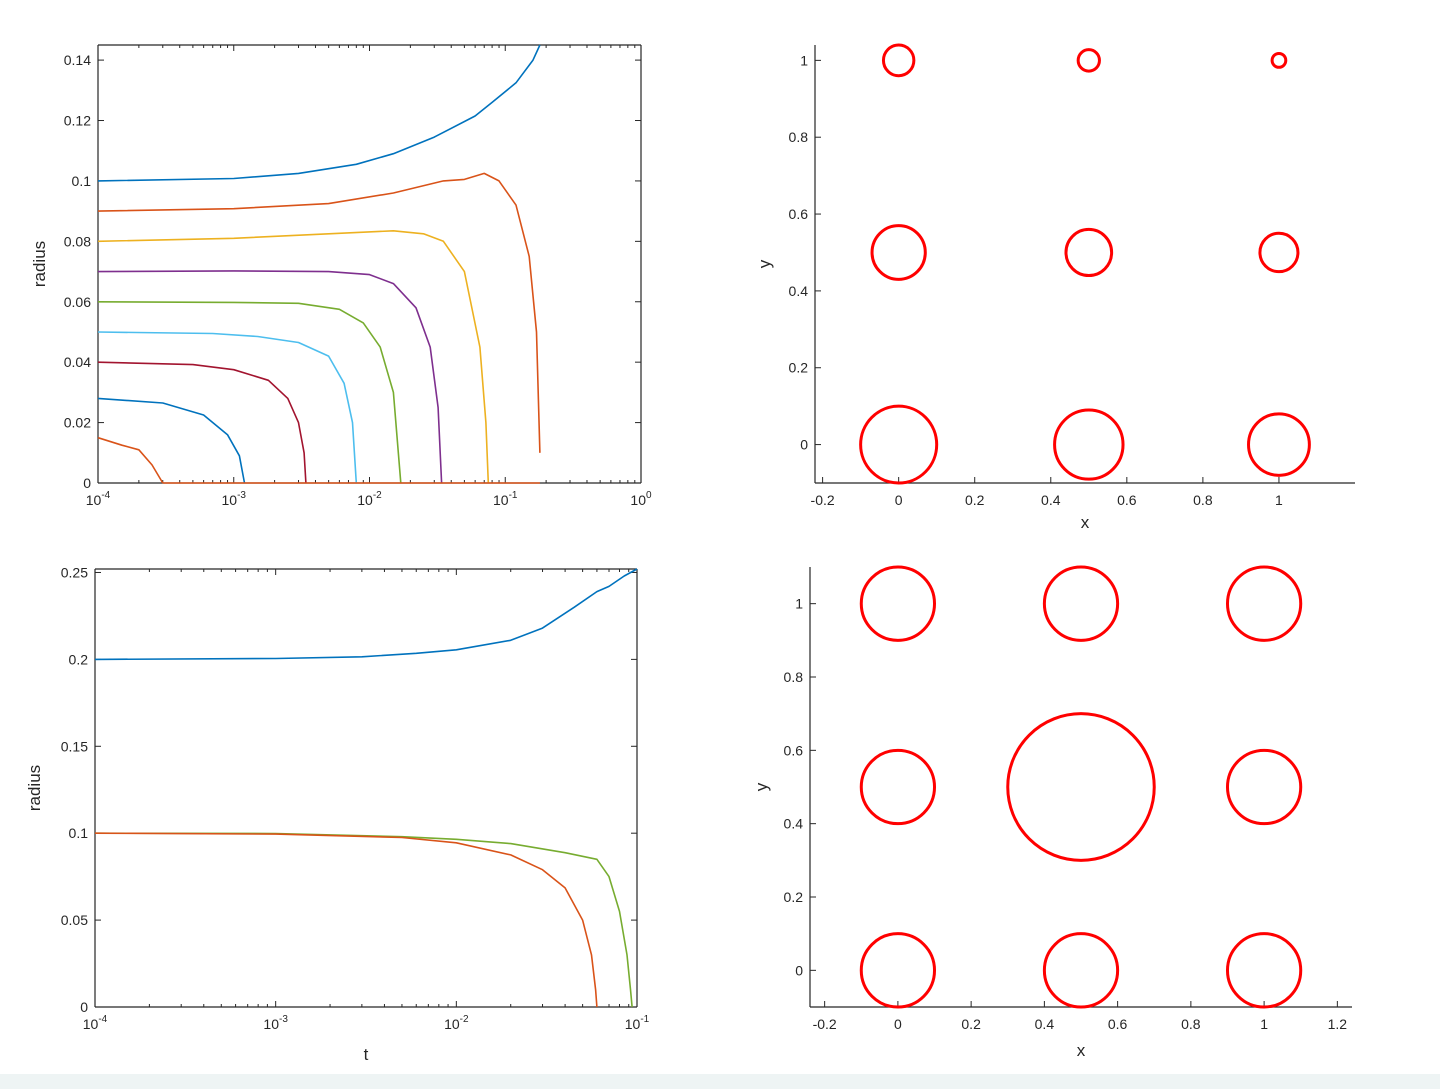  I want to click on x-tick-label-exponent: -3, so click(241, 495).